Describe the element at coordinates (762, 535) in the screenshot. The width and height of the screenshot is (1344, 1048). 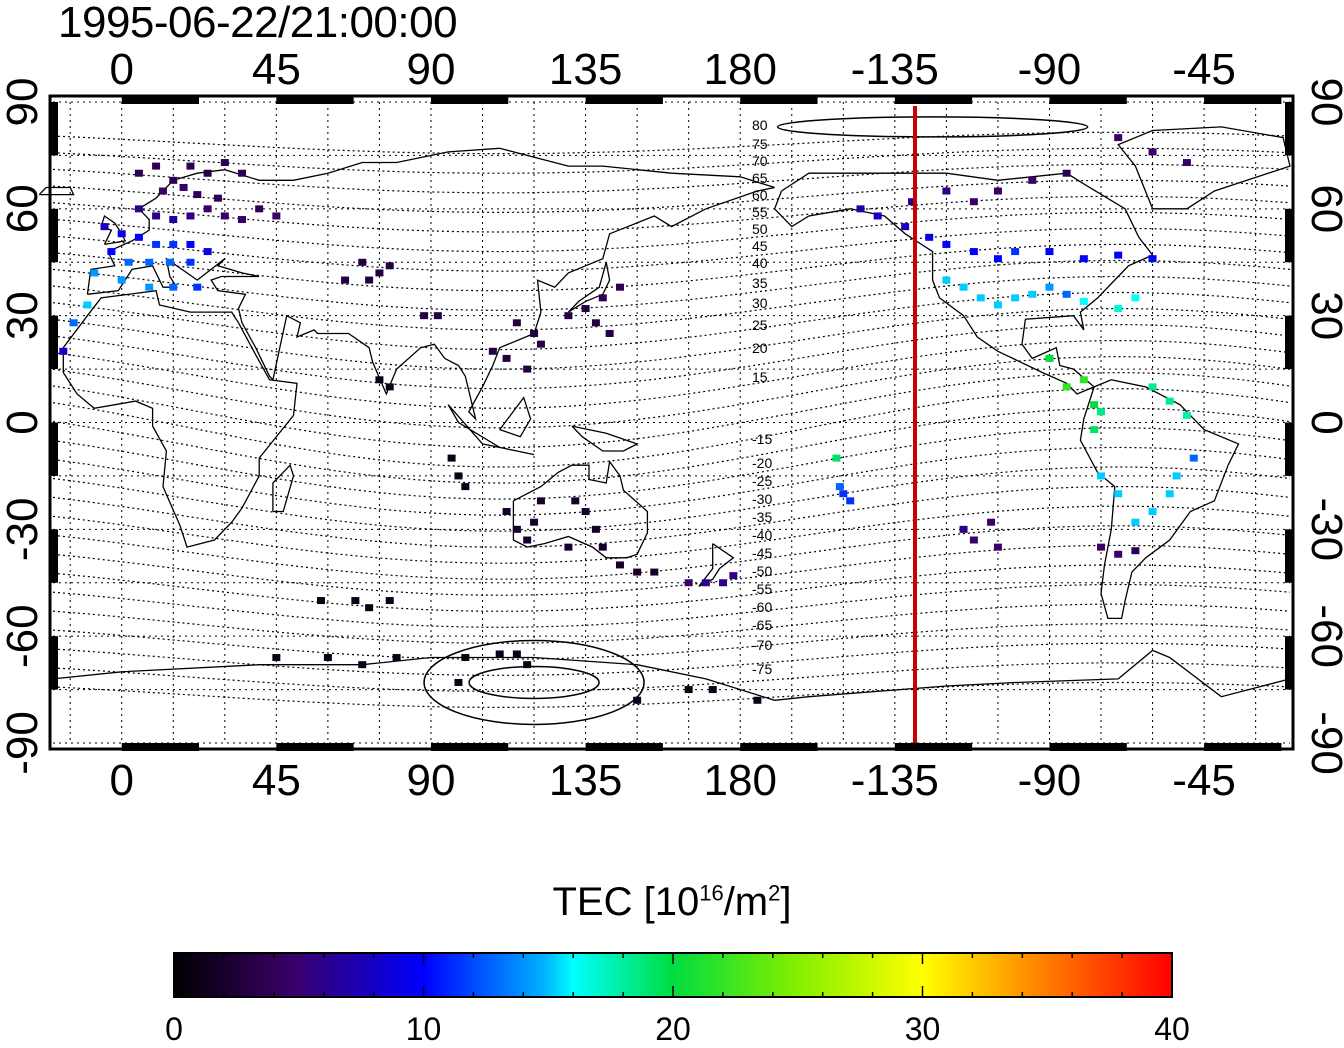
I see `contour-label: -40` at that location.